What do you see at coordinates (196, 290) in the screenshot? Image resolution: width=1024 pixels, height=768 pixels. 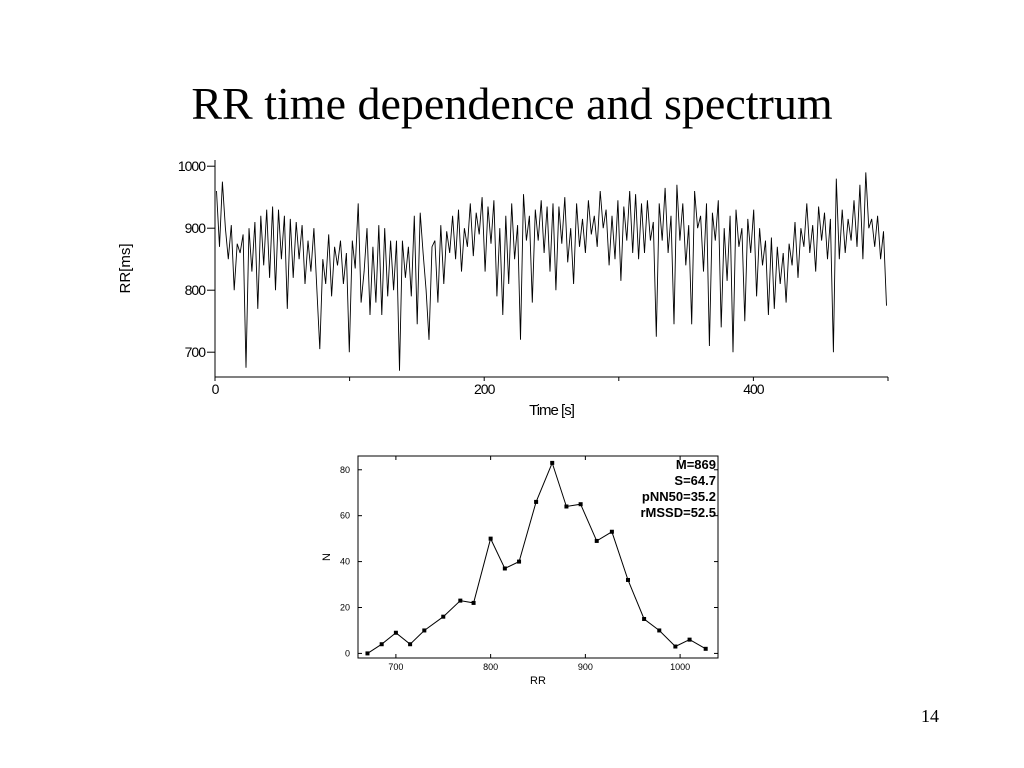 I see `y-tick-label: 800` at bounding box center [196, 290].